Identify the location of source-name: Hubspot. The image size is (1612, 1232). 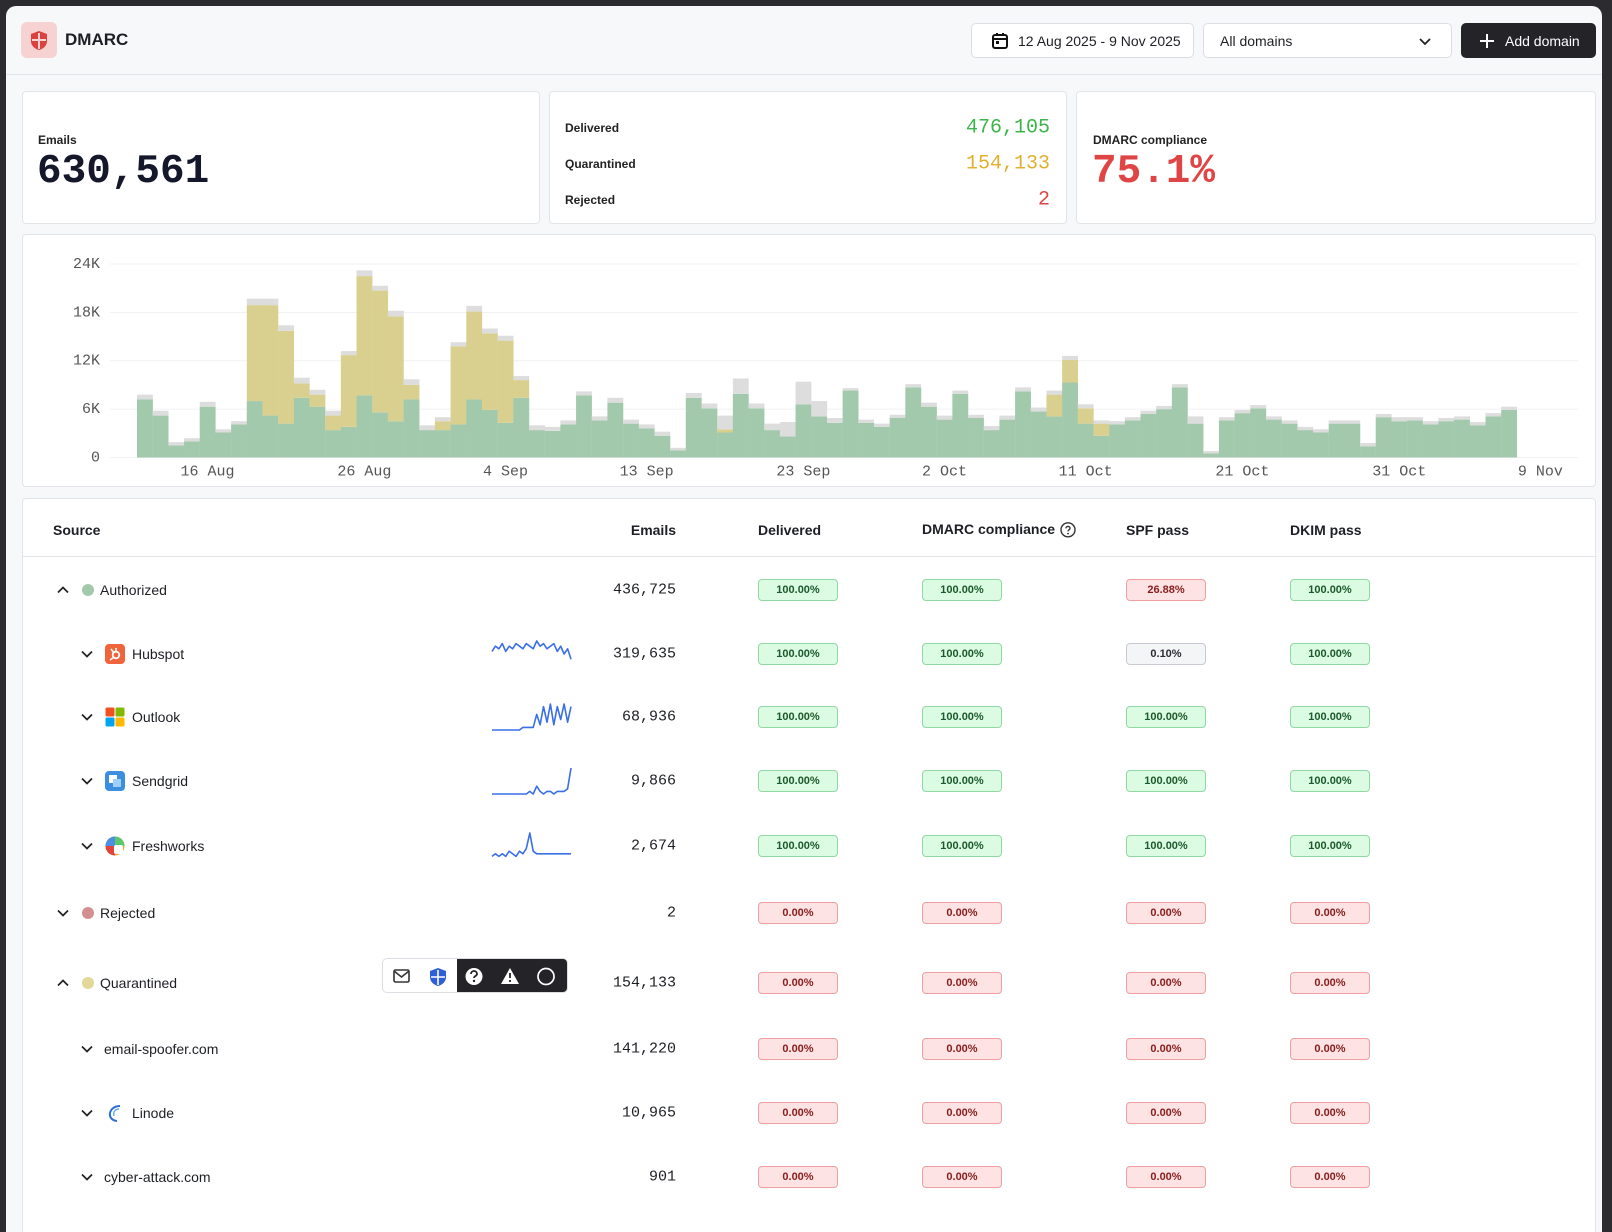
(158, 654).